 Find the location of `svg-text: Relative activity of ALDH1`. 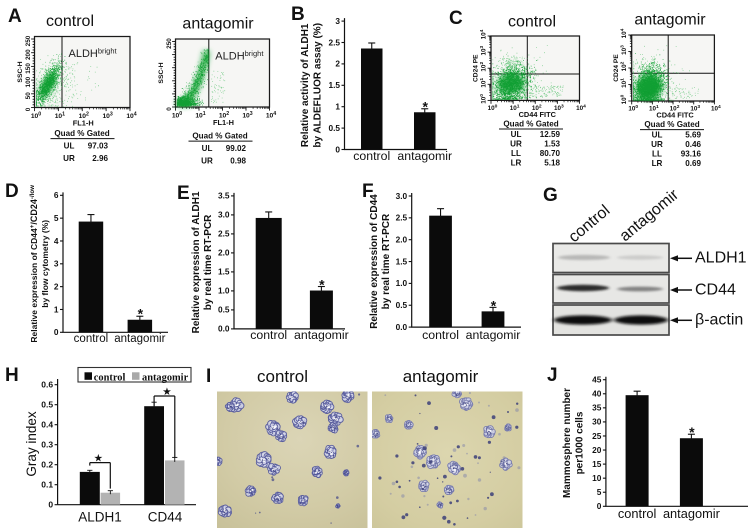

svg-text: Relative activity of ALDH1 is located at coordinates (305, 85).